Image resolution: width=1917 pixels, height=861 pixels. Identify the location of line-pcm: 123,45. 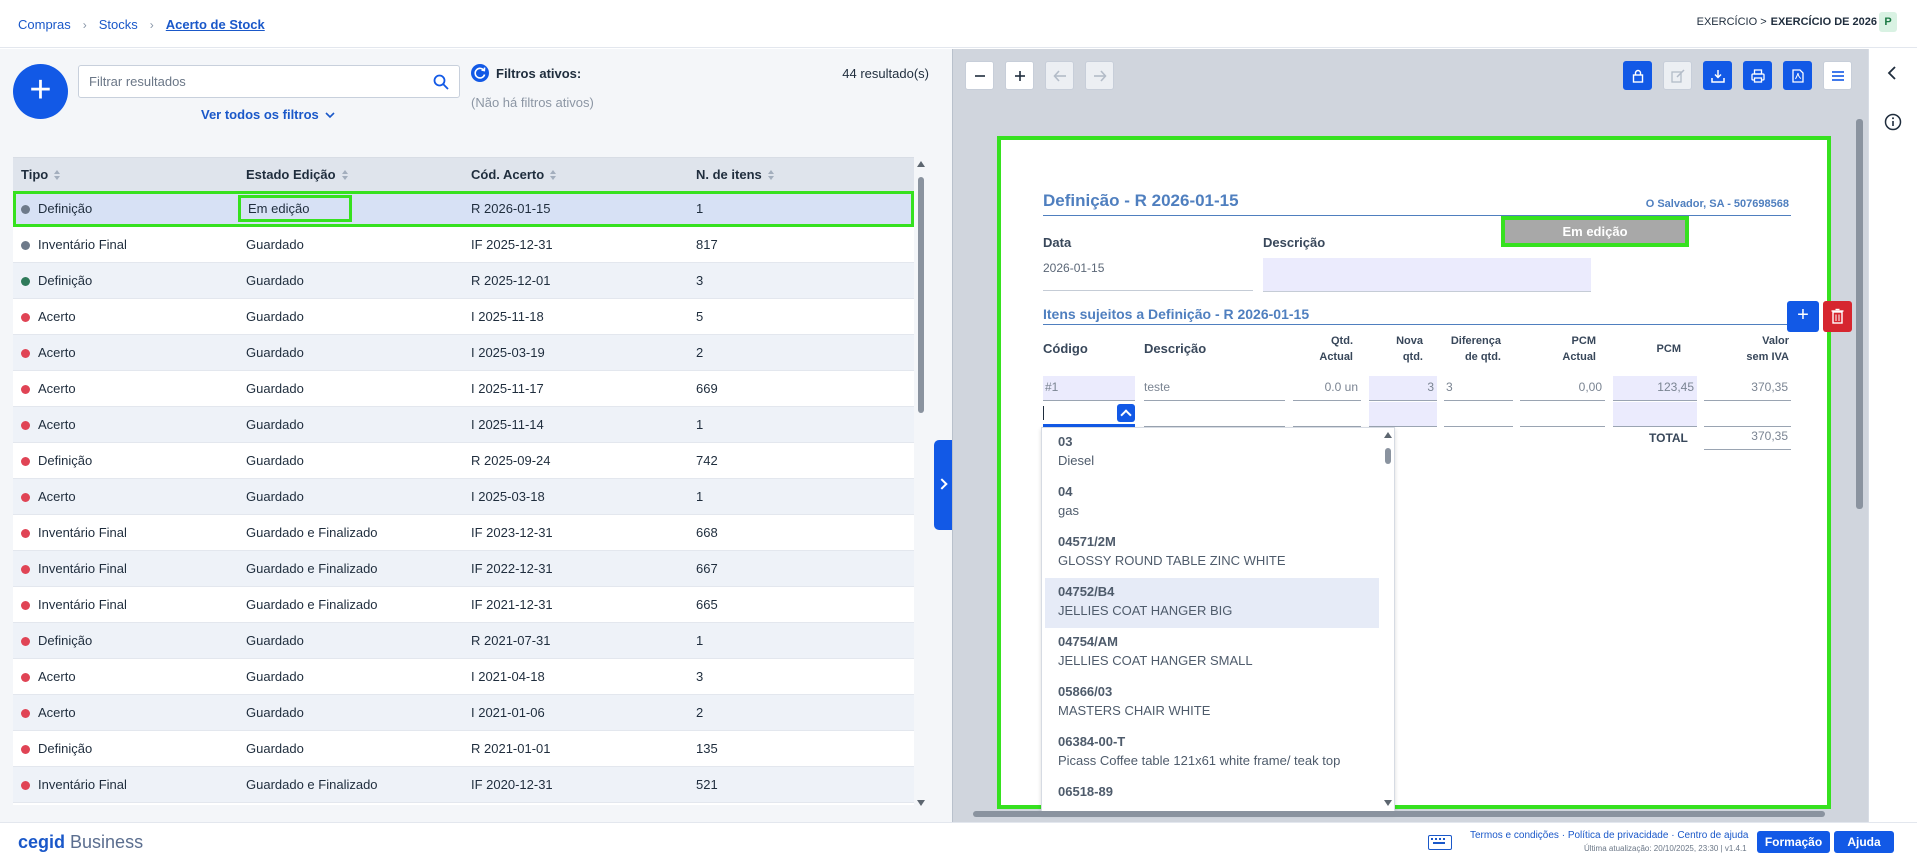
(1655, 388).